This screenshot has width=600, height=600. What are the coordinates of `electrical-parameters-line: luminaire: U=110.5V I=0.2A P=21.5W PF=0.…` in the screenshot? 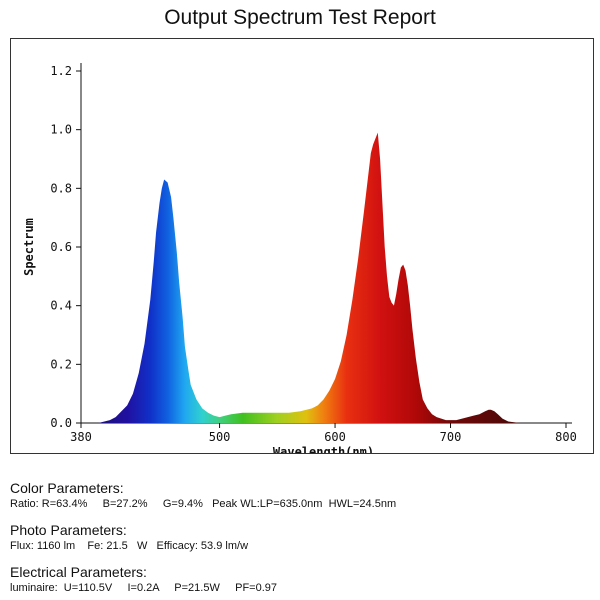 It's located at (143, 588).